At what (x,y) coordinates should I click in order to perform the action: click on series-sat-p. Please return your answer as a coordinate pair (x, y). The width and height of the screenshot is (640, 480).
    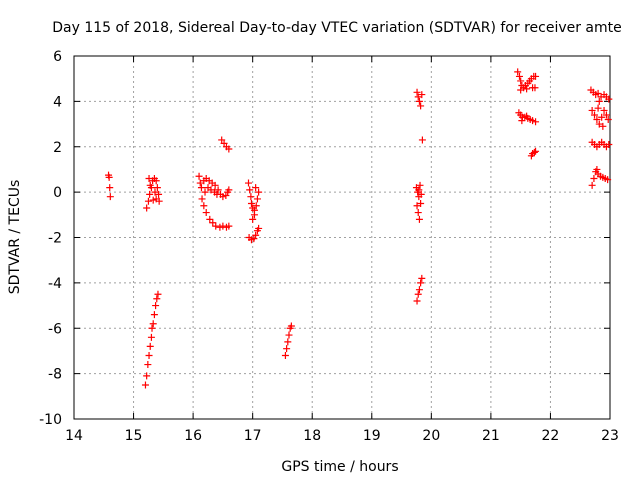
    Looking at the image, I should click on (600, 117).